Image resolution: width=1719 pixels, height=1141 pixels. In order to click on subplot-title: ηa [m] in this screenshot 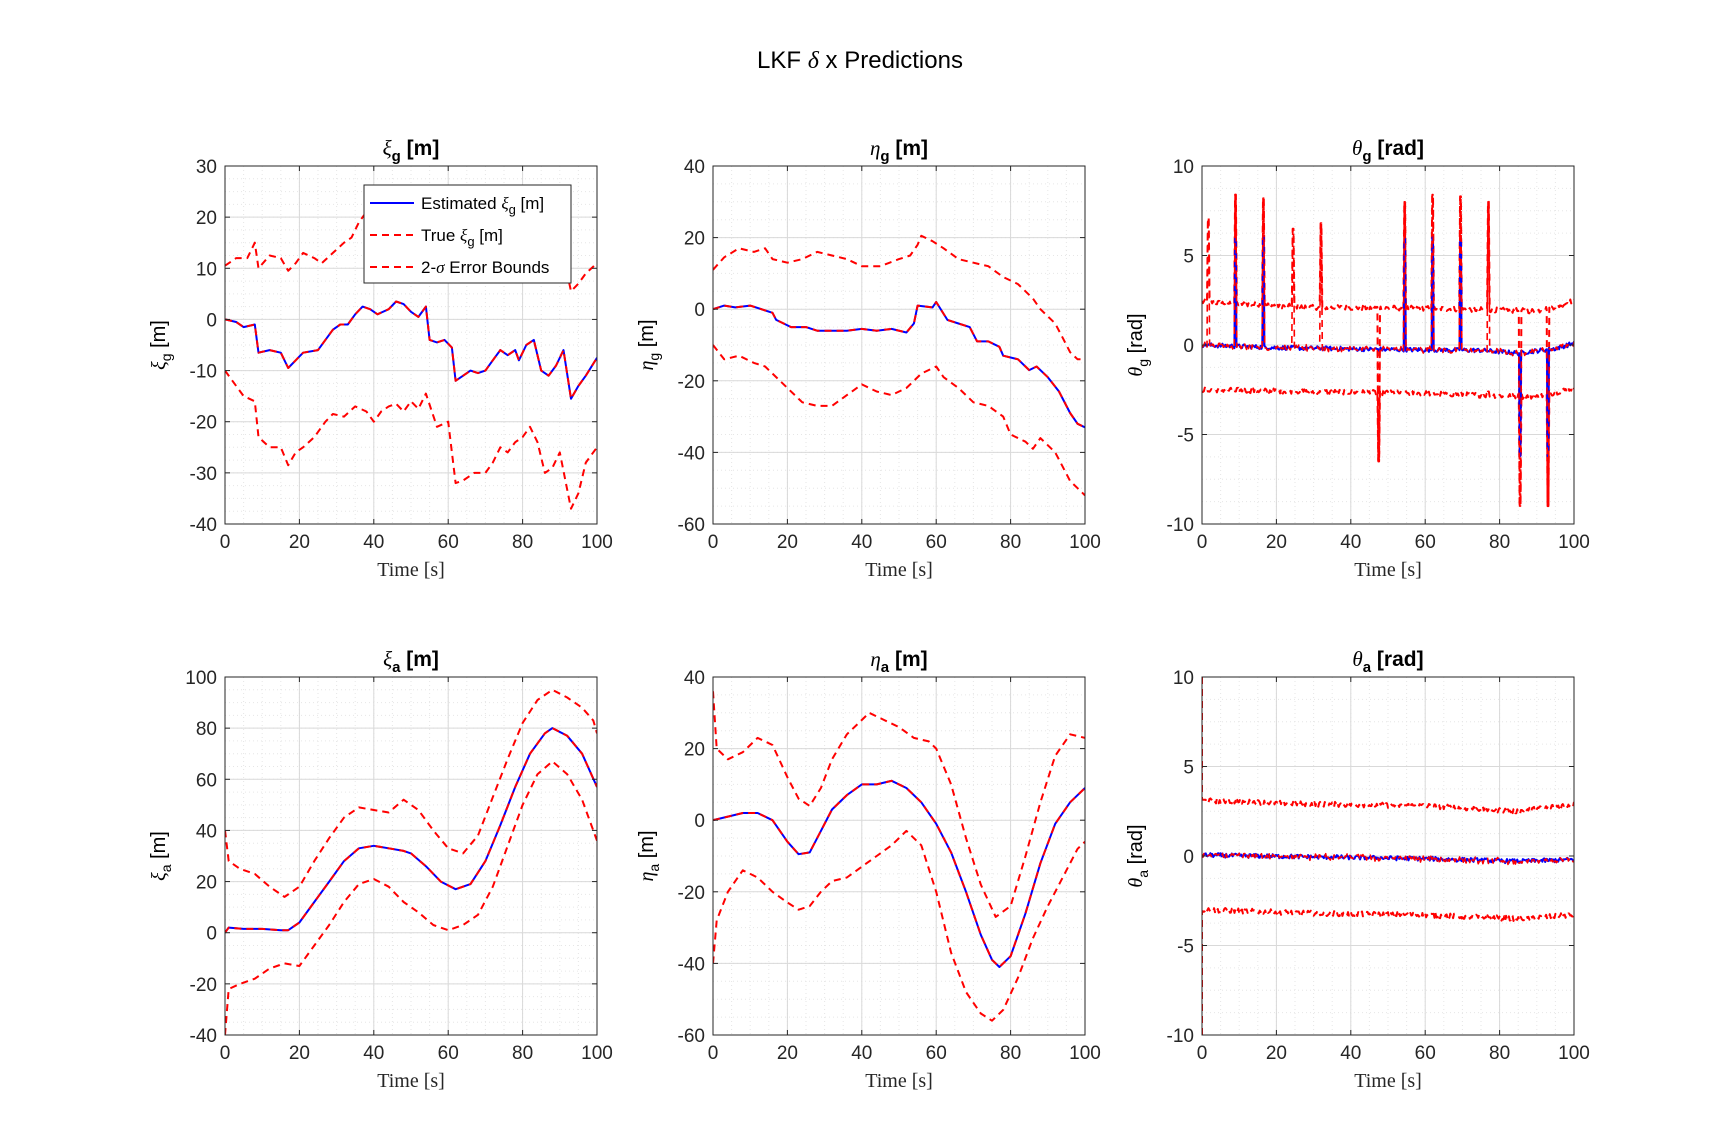, I will do `click(898, 661)`.